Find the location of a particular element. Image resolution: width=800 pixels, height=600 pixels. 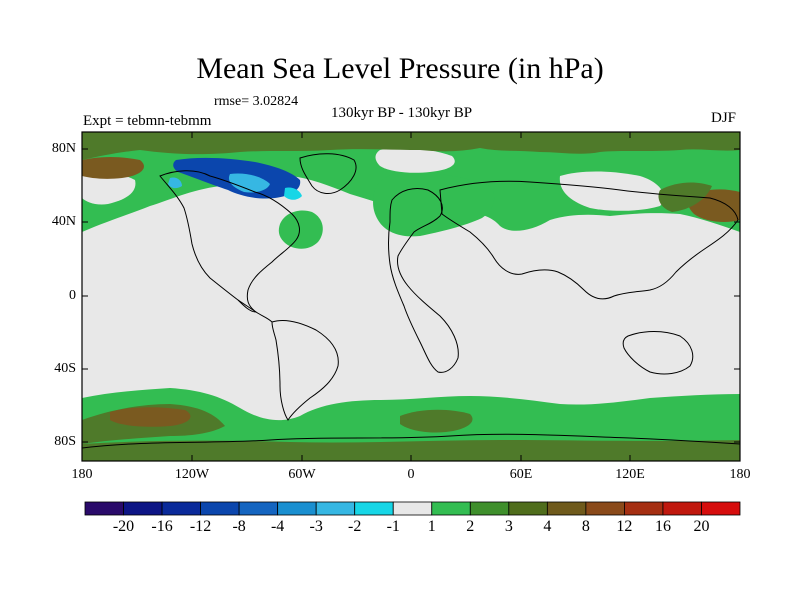

north-dark-green-region is located at coordinates (411, 146).